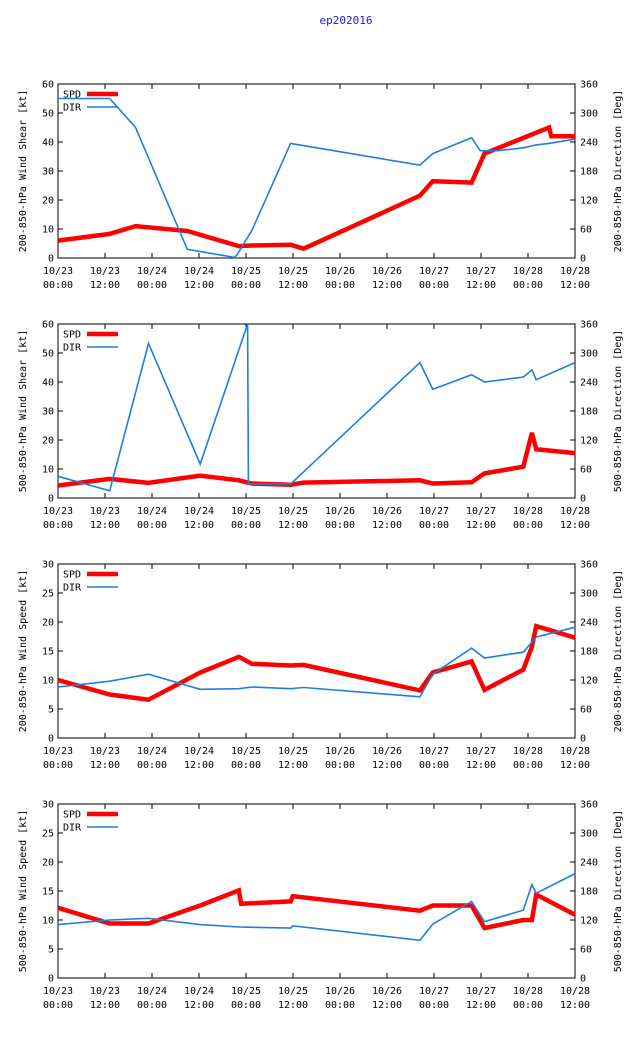 The width and height of the screenshot is (640, 1060). Describe the element at coordinates (618, 651) in the screenshot. I see `y-axis-label-right: 200-850-hPa Direction [Deg]` at that location.